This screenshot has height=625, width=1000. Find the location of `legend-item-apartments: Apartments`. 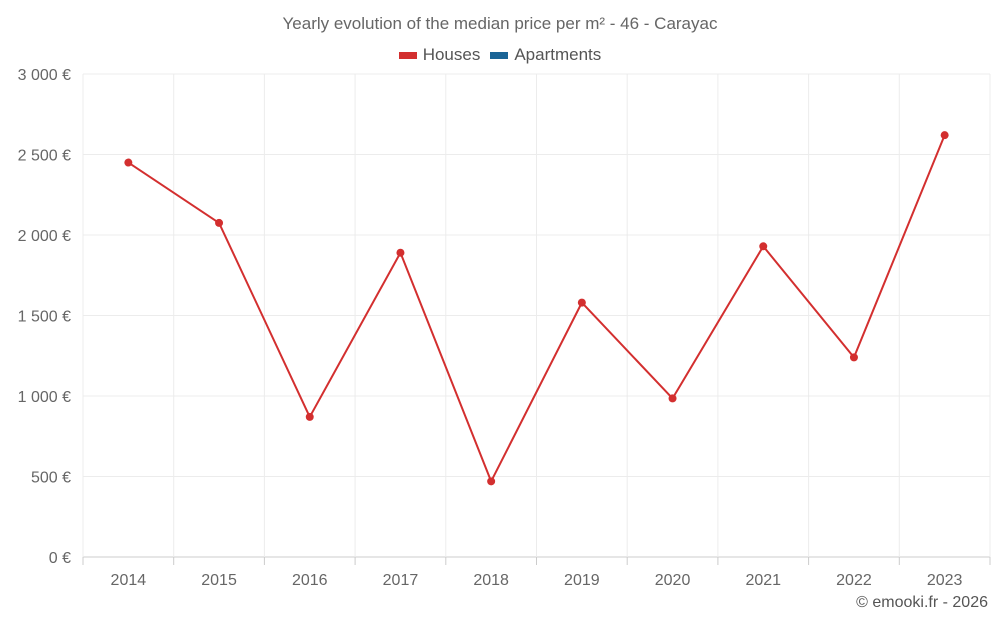

legend-item-apartments: Apartments is located at coordinates (545, 55).